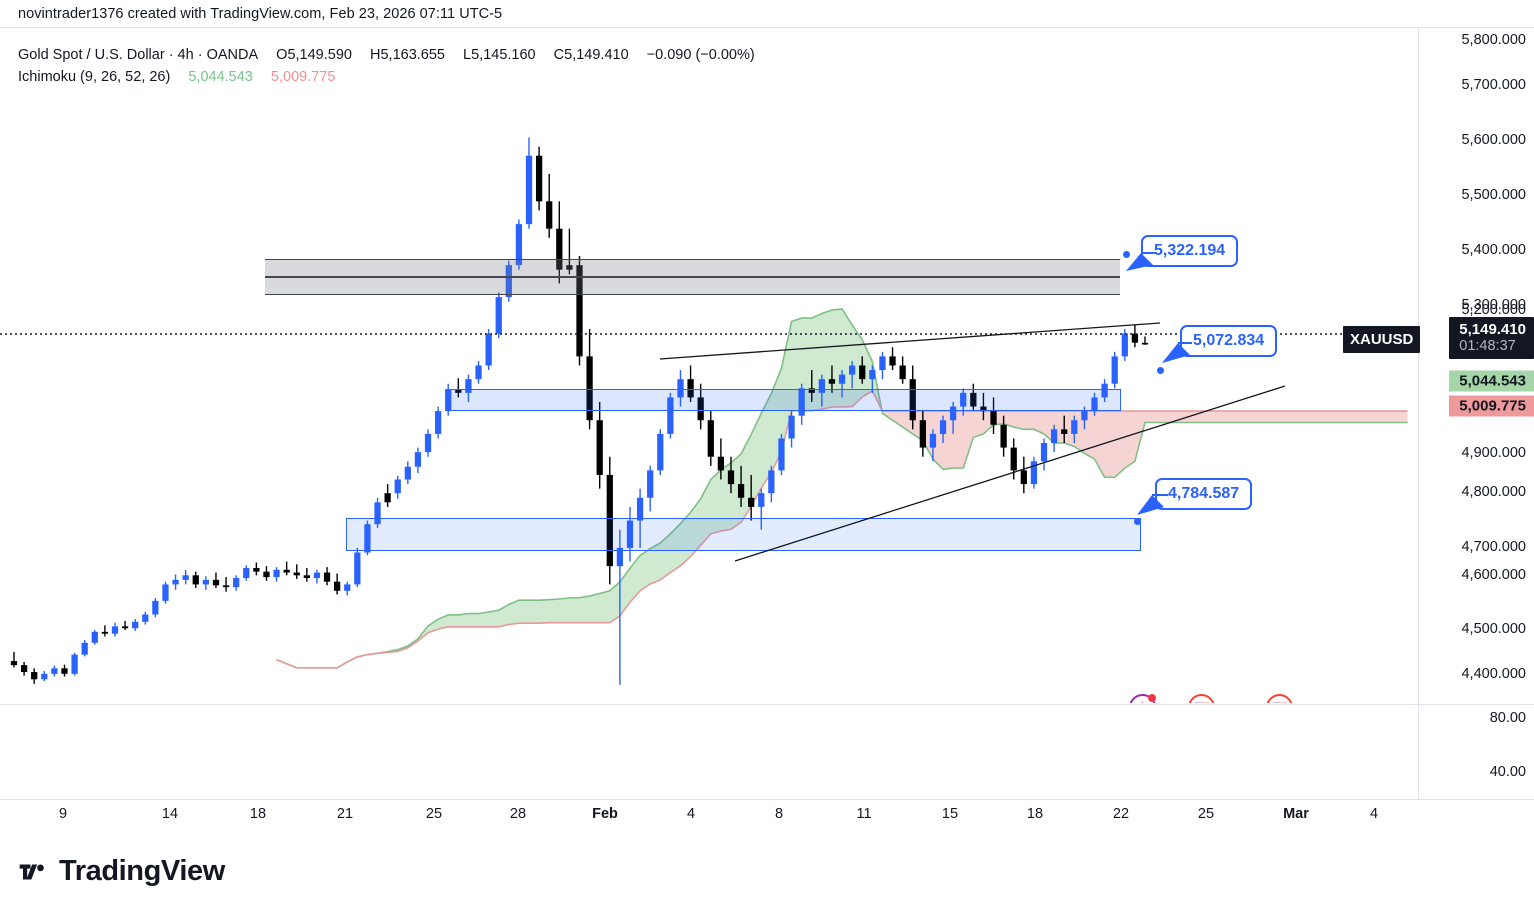 The height and width of the screenshot is (916, 1534). I want to click on price-tick: 4,900.000, so click(1493, 453).